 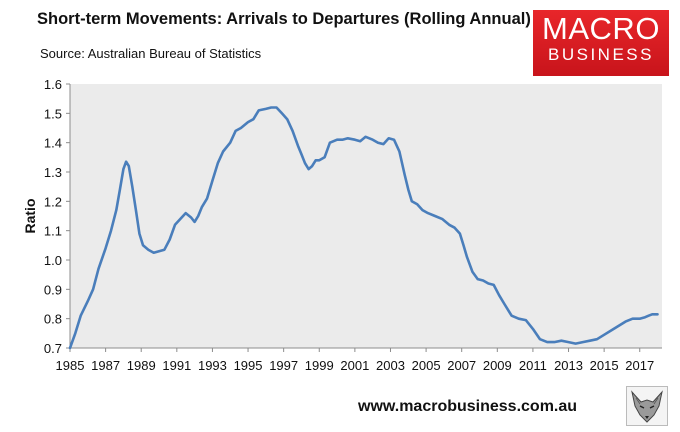 I want to click on x-tick-label: 1989, so click(x=141, y=365).